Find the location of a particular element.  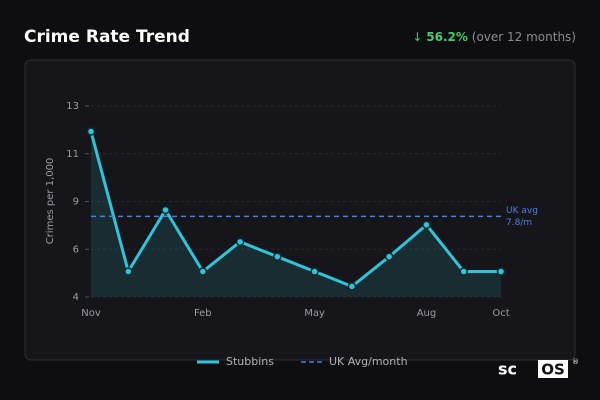

change: ↓ 56.2% (over 12 months) is located at coordinates (494, 37).